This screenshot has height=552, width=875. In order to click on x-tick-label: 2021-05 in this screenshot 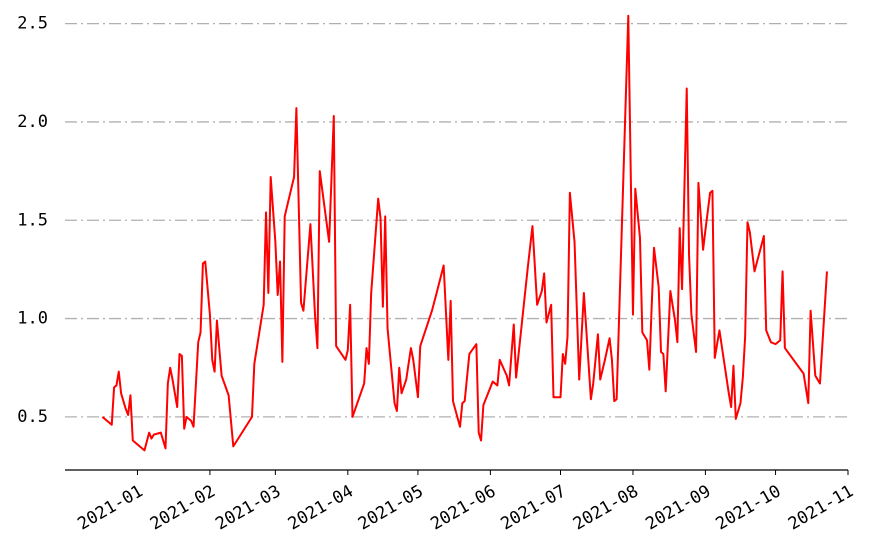, I will do `click(391, 507)`.